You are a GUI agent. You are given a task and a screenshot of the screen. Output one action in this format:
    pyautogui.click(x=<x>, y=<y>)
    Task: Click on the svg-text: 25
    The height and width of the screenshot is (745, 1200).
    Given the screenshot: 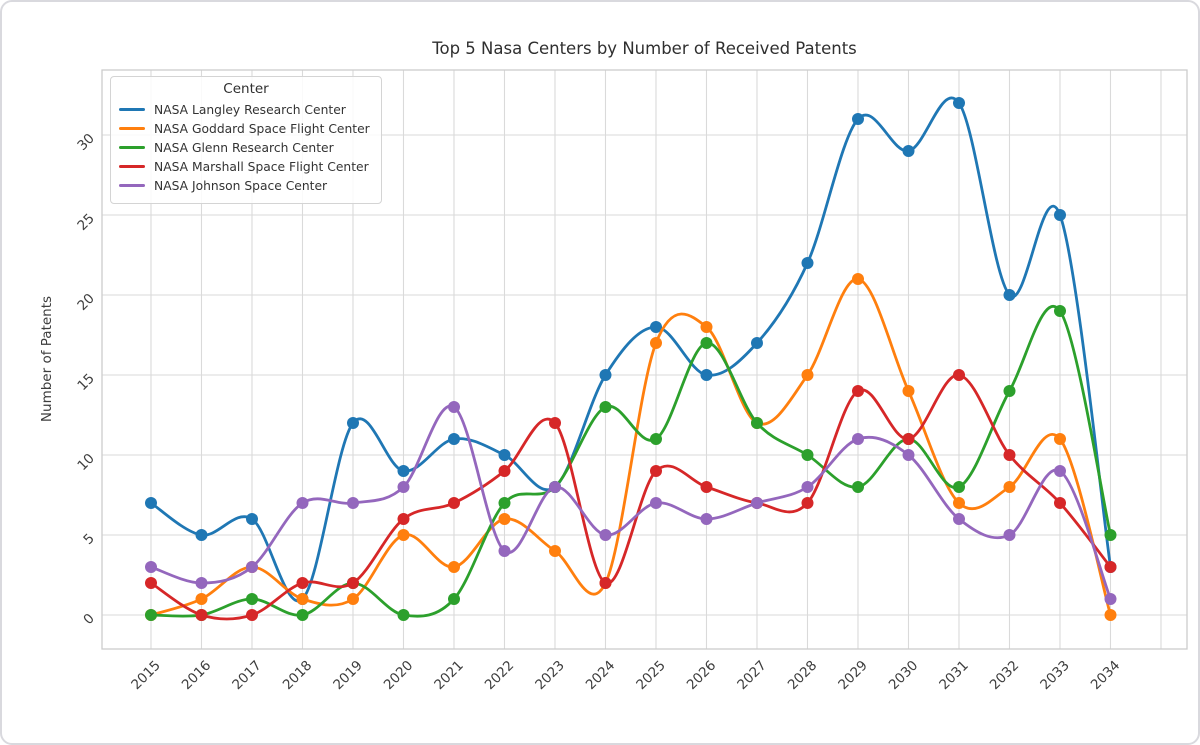 What is the action you would take?
    pyautogui.click(x=85, y=222)
    